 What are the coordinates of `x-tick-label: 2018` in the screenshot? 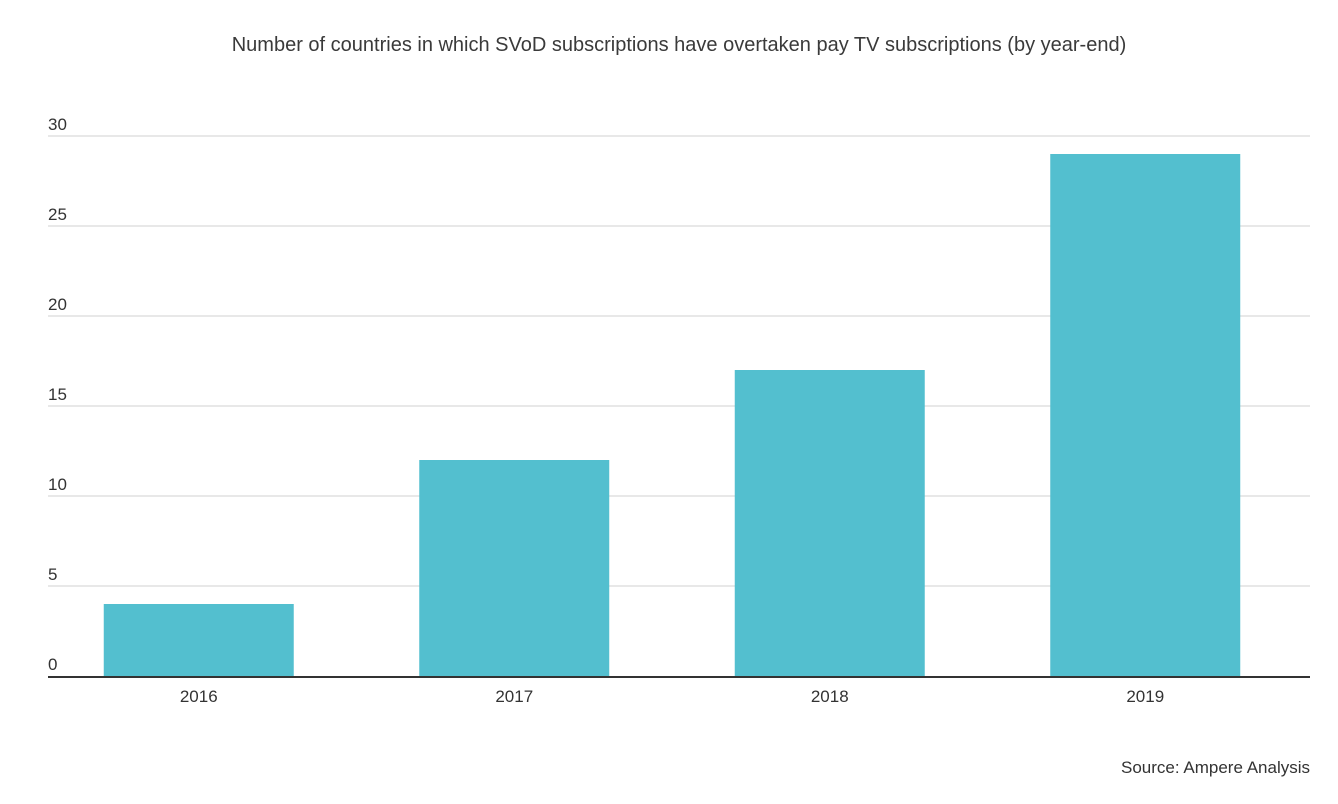 It's located at (830, 696).